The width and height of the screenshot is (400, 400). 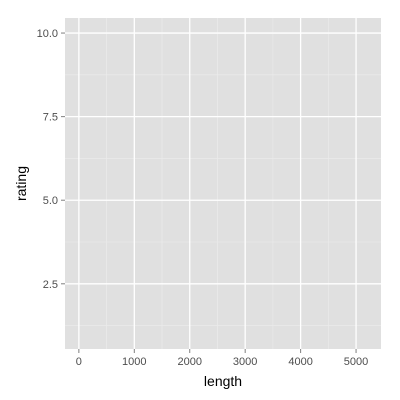 I want to click on x-tick-label: 1000, so click(x=134, y=362).